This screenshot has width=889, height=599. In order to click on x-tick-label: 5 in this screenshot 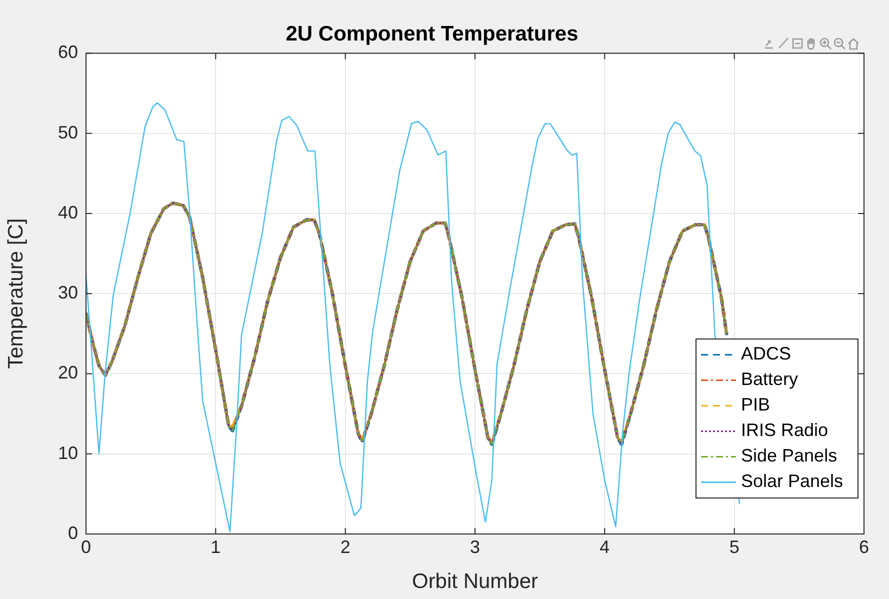, I will do `click(734, 546)`.